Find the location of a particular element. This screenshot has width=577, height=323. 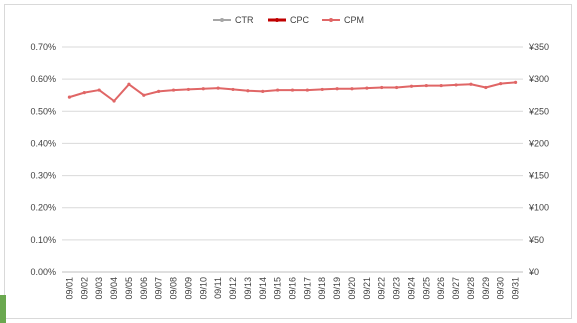

x-tick-label: 09/05 is located at coordinates (129, 288).